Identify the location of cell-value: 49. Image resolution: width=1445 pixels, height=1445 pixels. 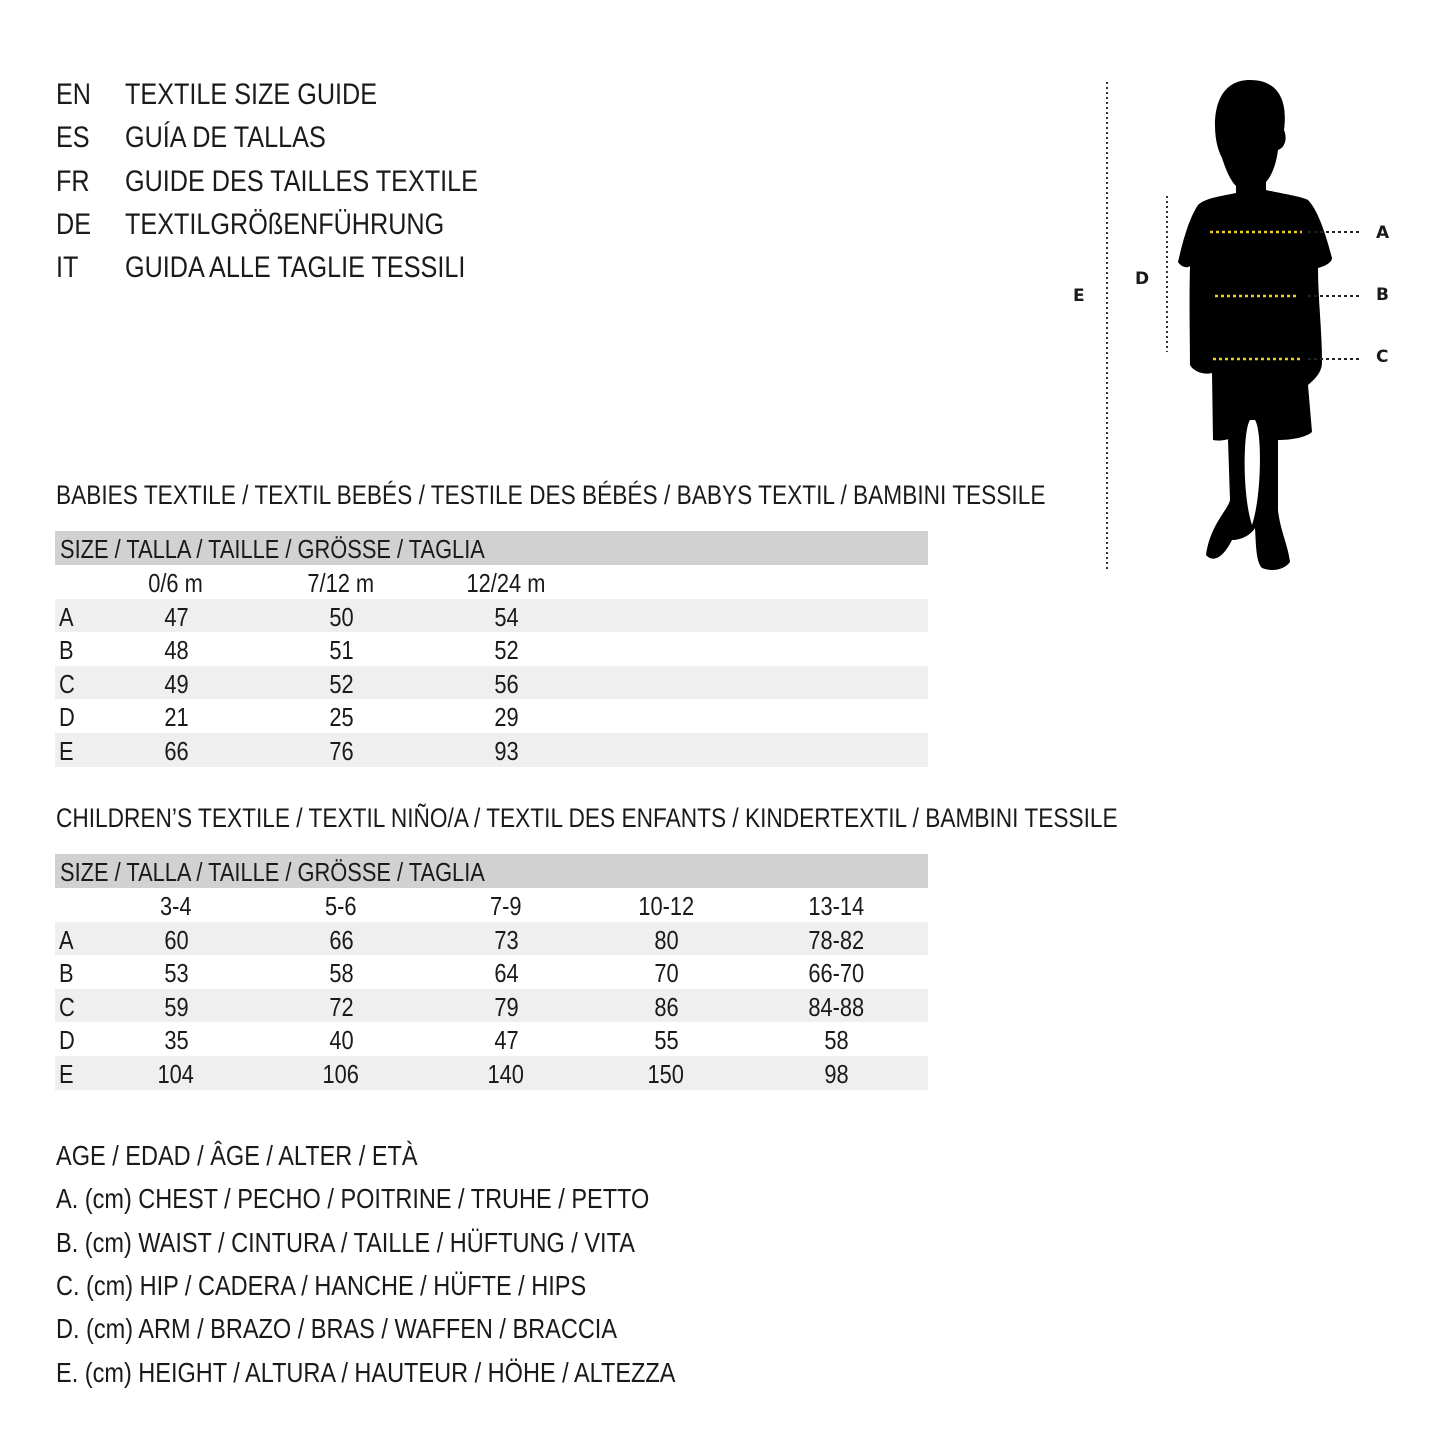
(176, 683).